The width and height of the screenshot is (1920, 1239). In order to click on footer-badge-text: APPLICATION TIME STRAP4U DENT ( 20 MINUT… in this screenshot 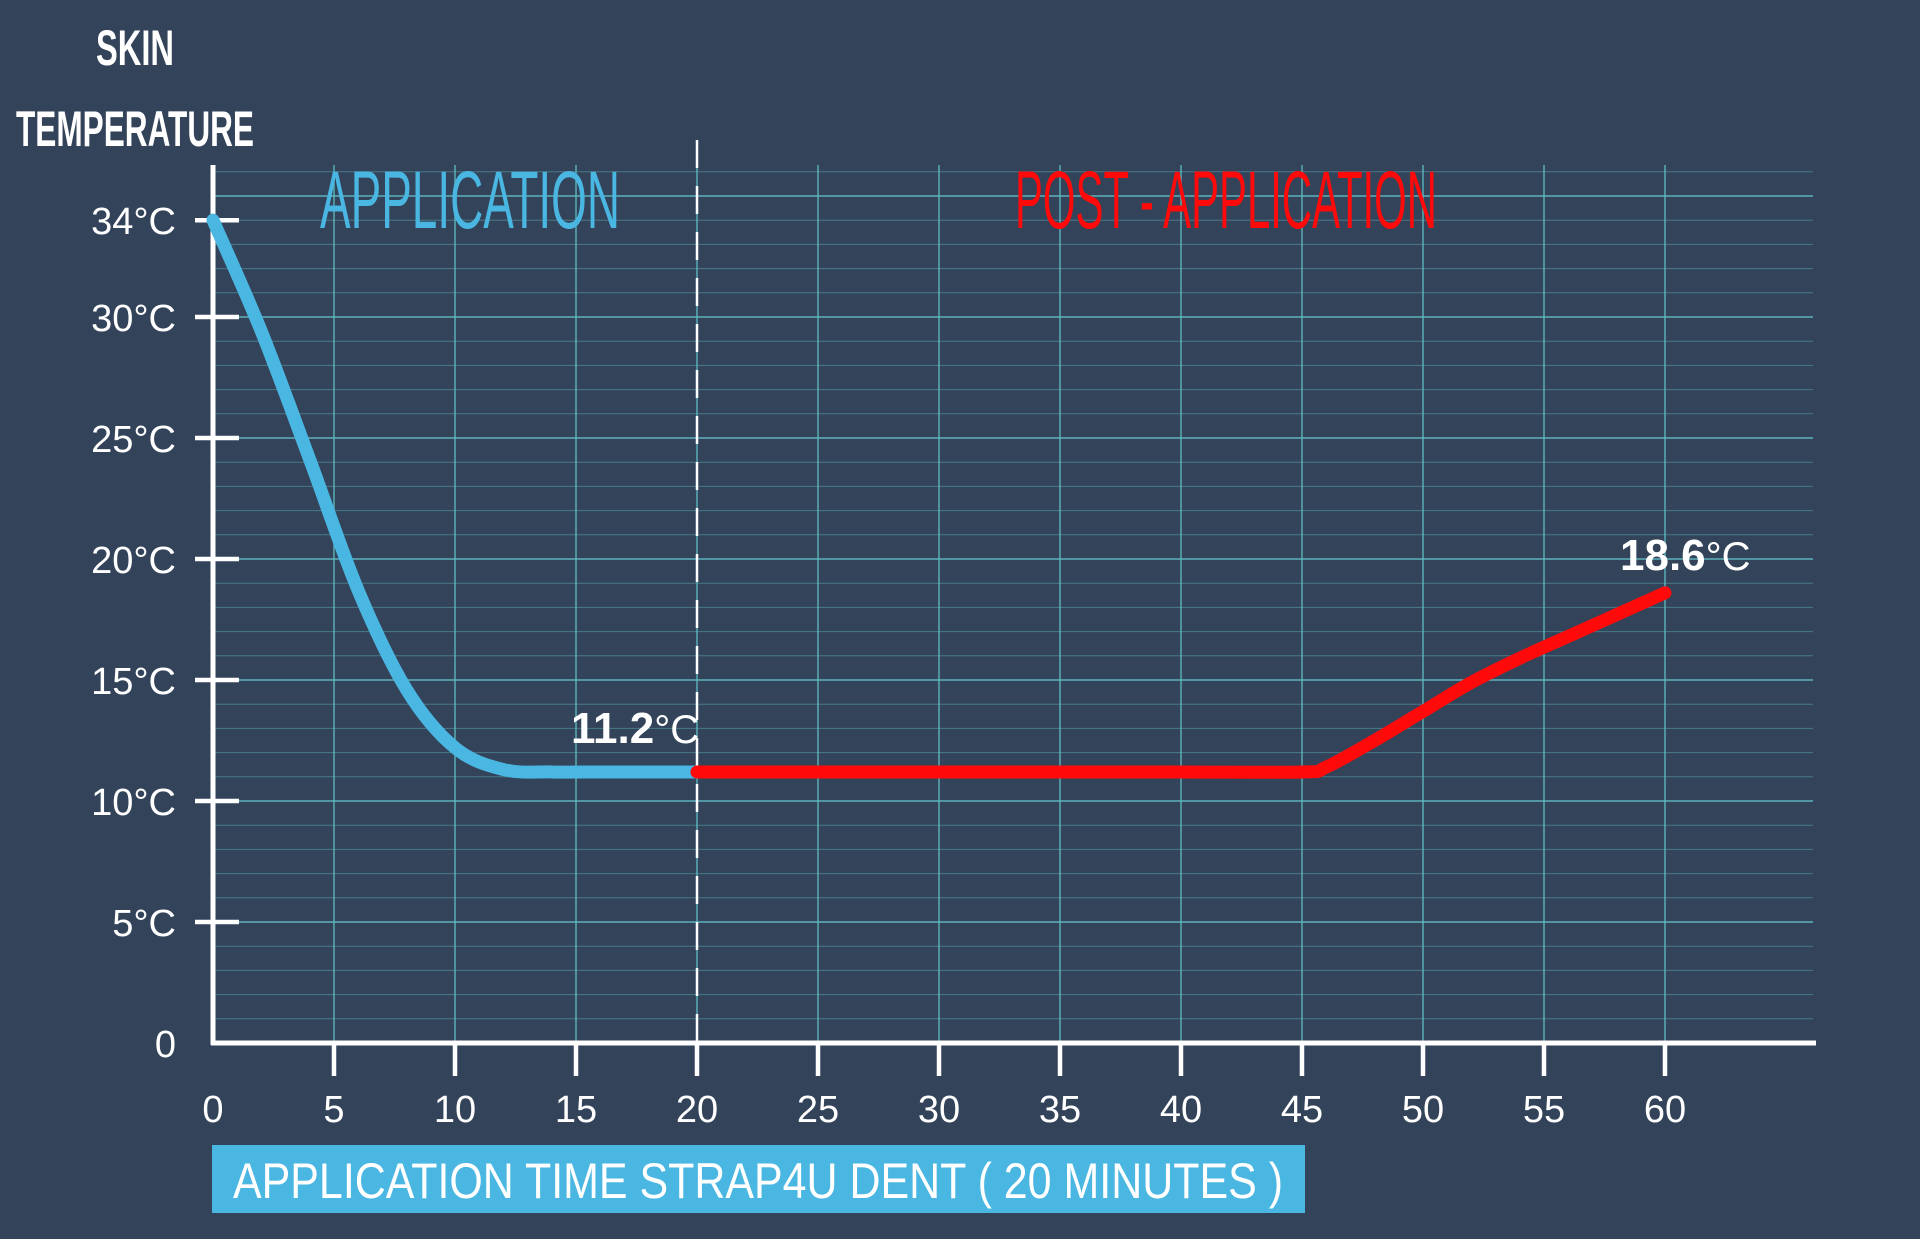, I will do `click(758, 1181)`.